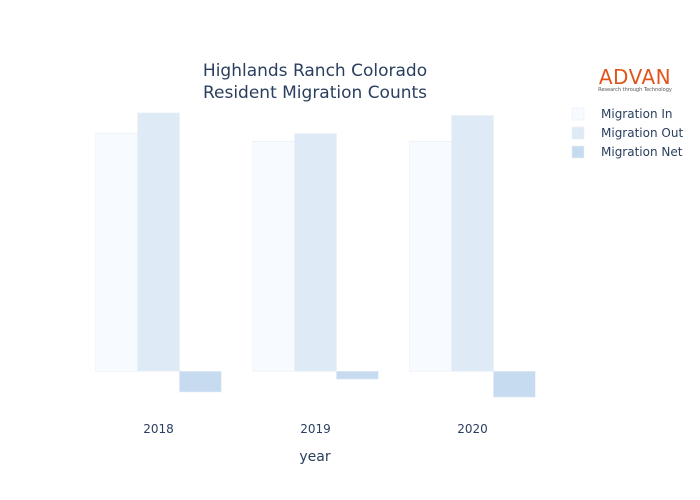 Image resolution: width=700 pixels, height=500 pixels. I want to click on x-tick-label: 2020, so click(472, 429).